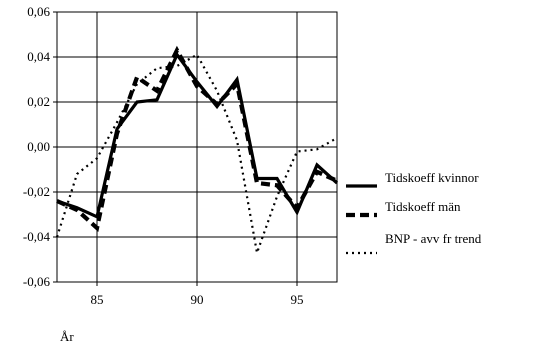 Image resolution: width=538 pixels, height=349 pixels. What do you see at coordinates (423, 206) in the screenshot?
I see `legend-label-man: Tidskoeff män` at bounding box center [423, 206].